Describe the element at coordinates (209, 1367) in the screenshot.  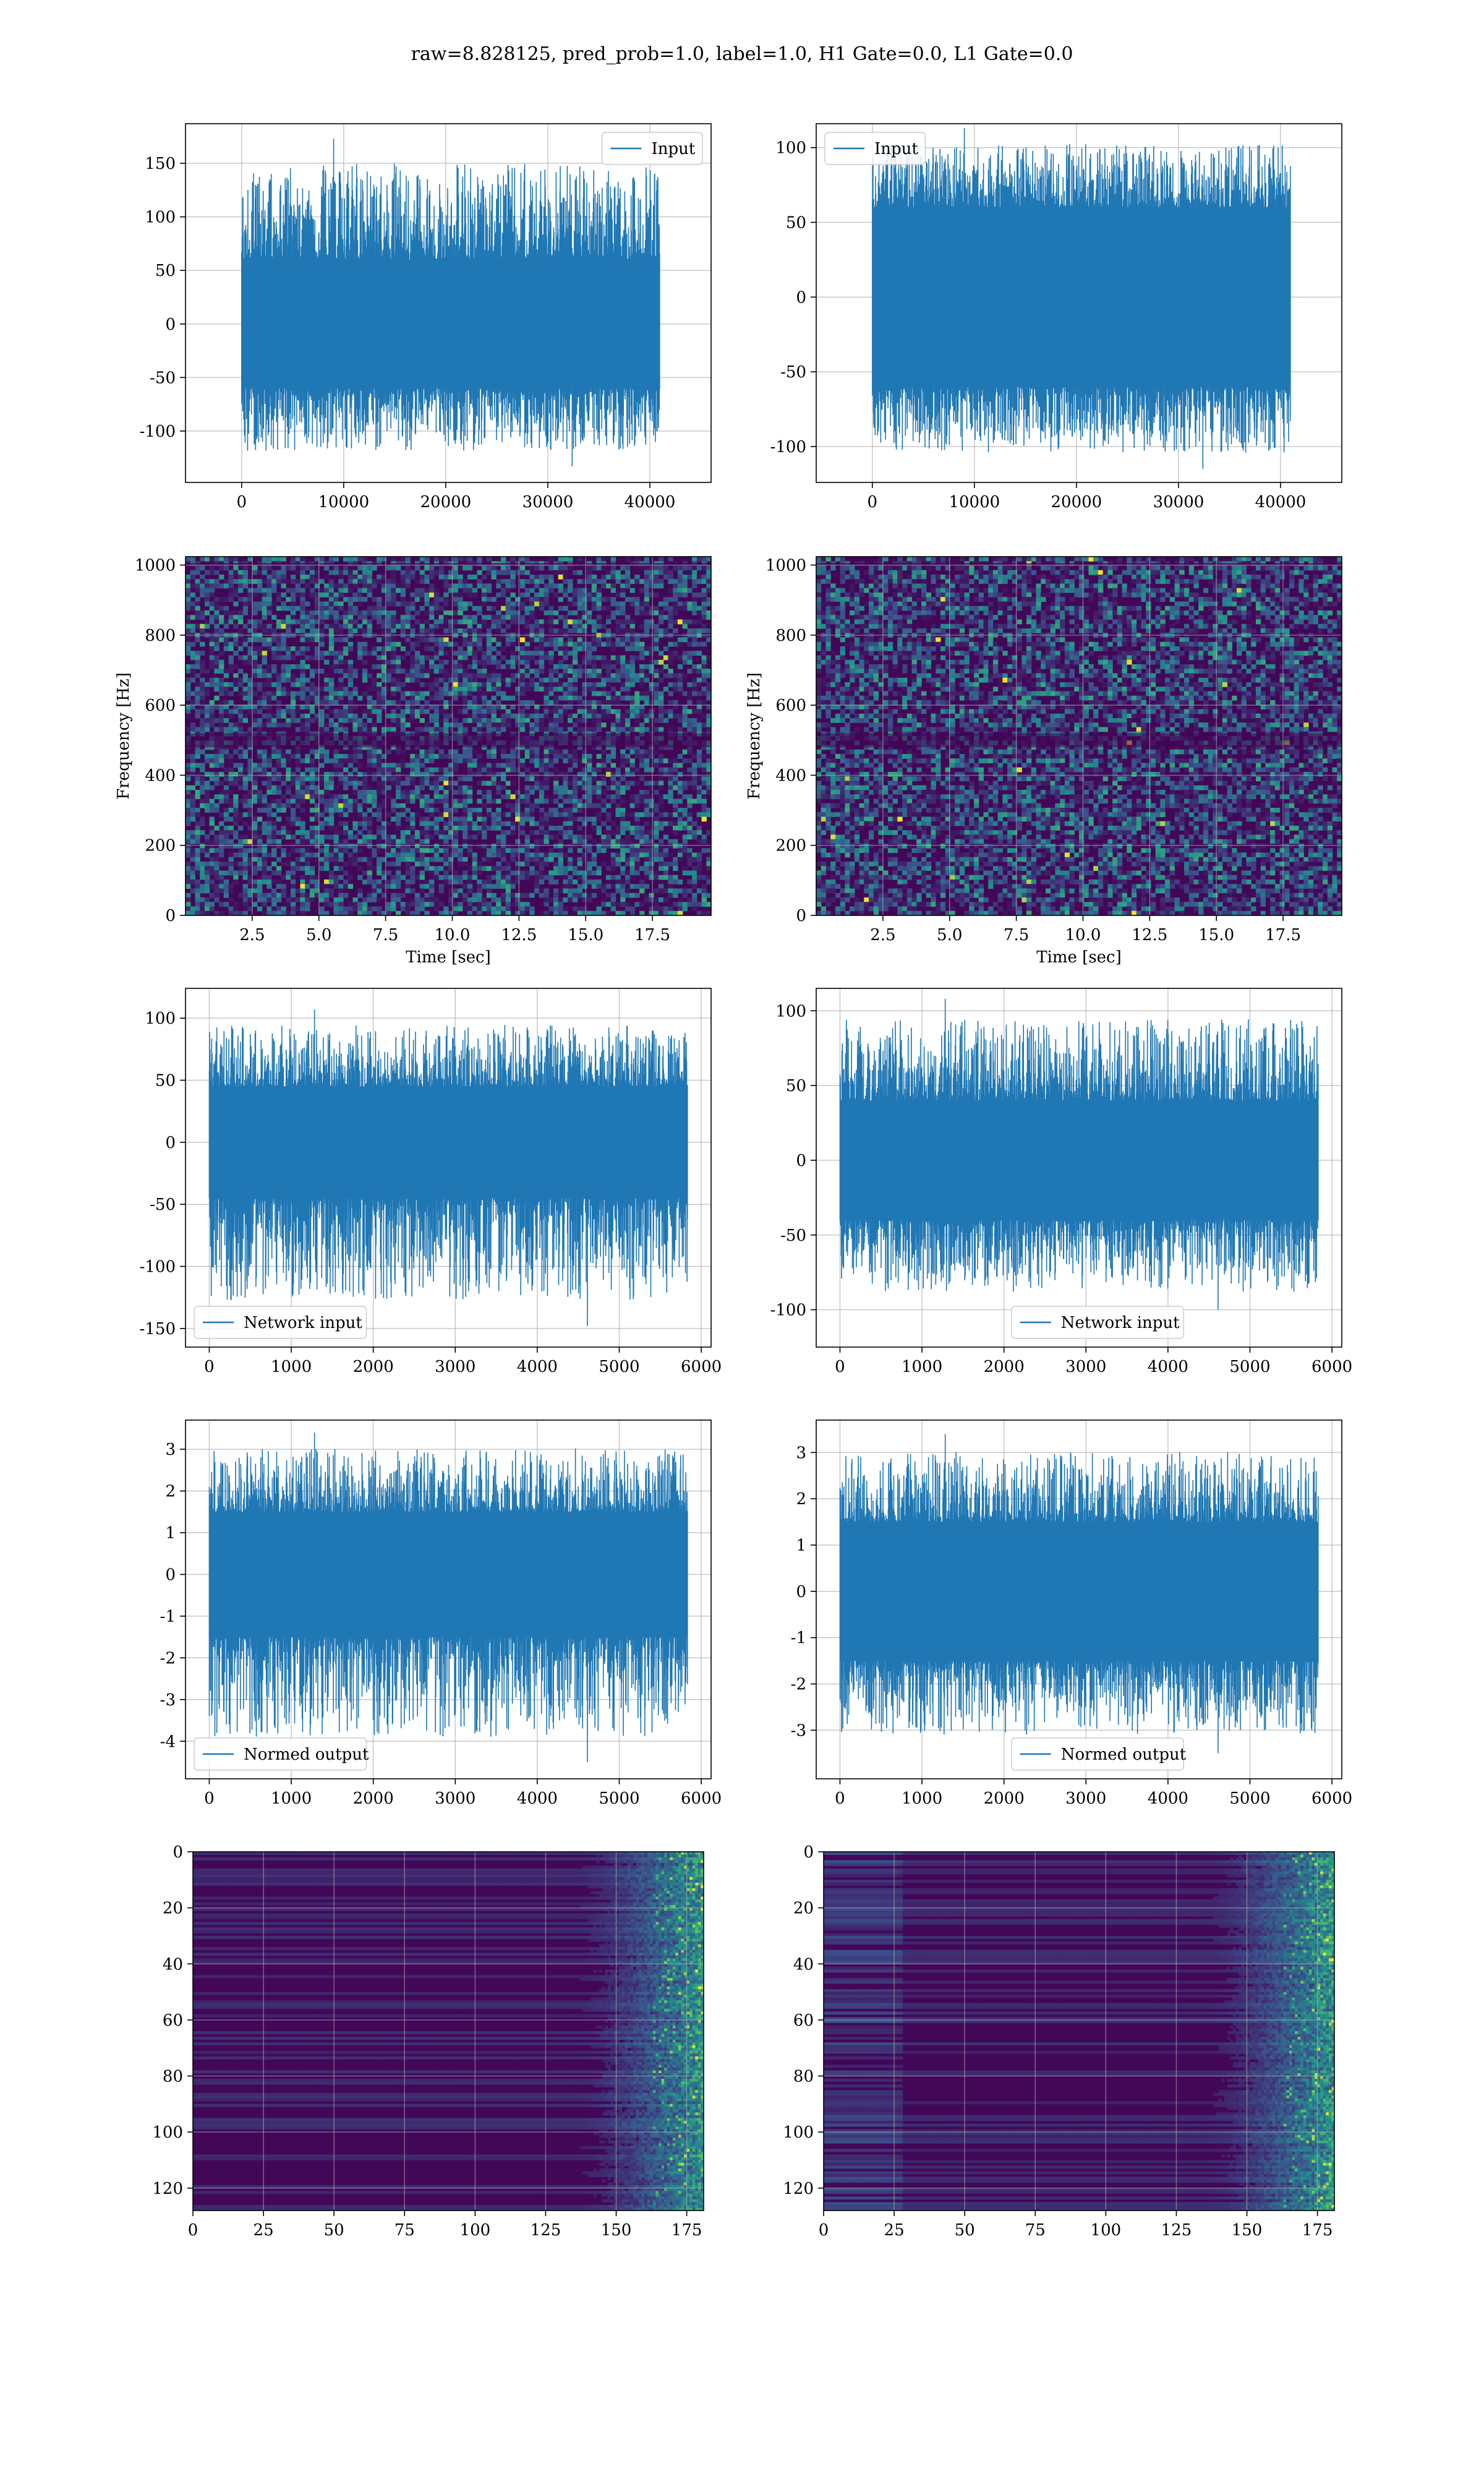
I see `h1-network-input-xtick-label: 0` at that location.